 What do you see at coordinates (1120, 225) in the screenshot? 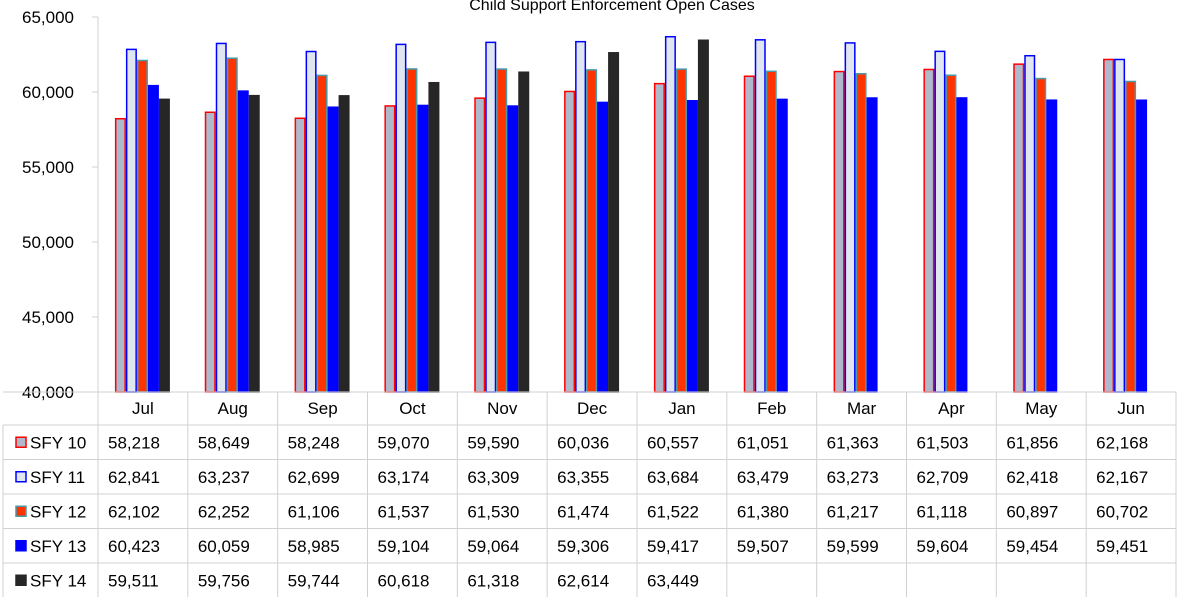
I see `bar-sfy-11-jun` at bounding box center [1120, 225].